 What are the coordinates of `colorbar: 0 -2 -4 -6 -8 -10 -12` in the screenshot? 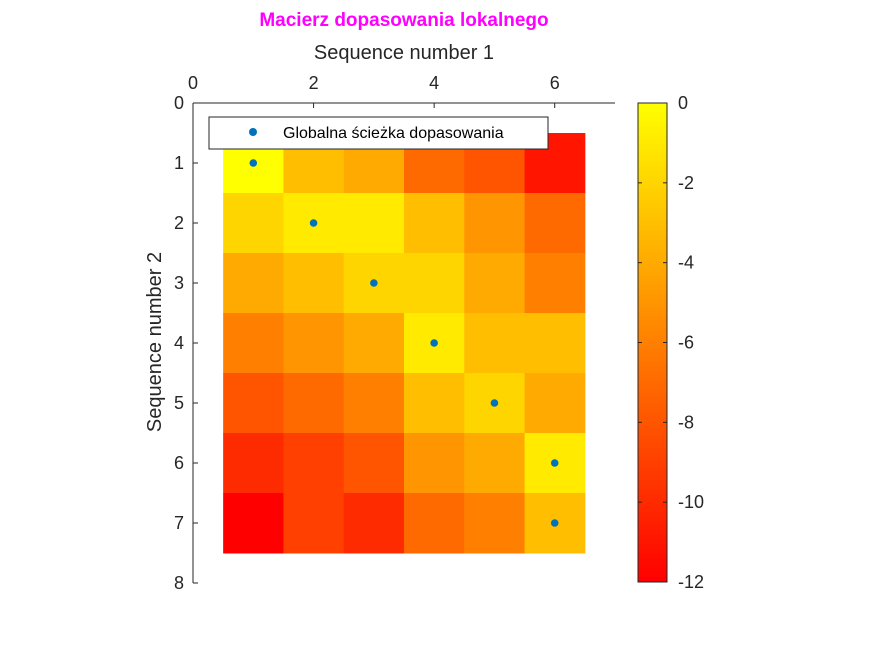 It's located at (670, 342).